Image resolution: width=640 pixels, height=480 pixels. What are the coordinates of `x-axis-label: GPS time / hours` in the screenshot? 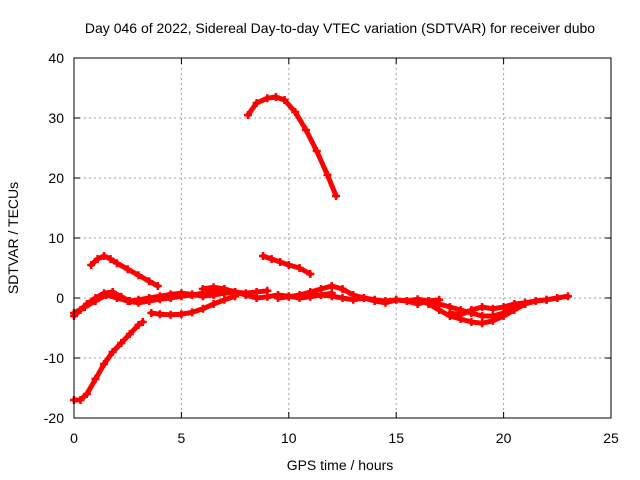 It's located at (340, 465).